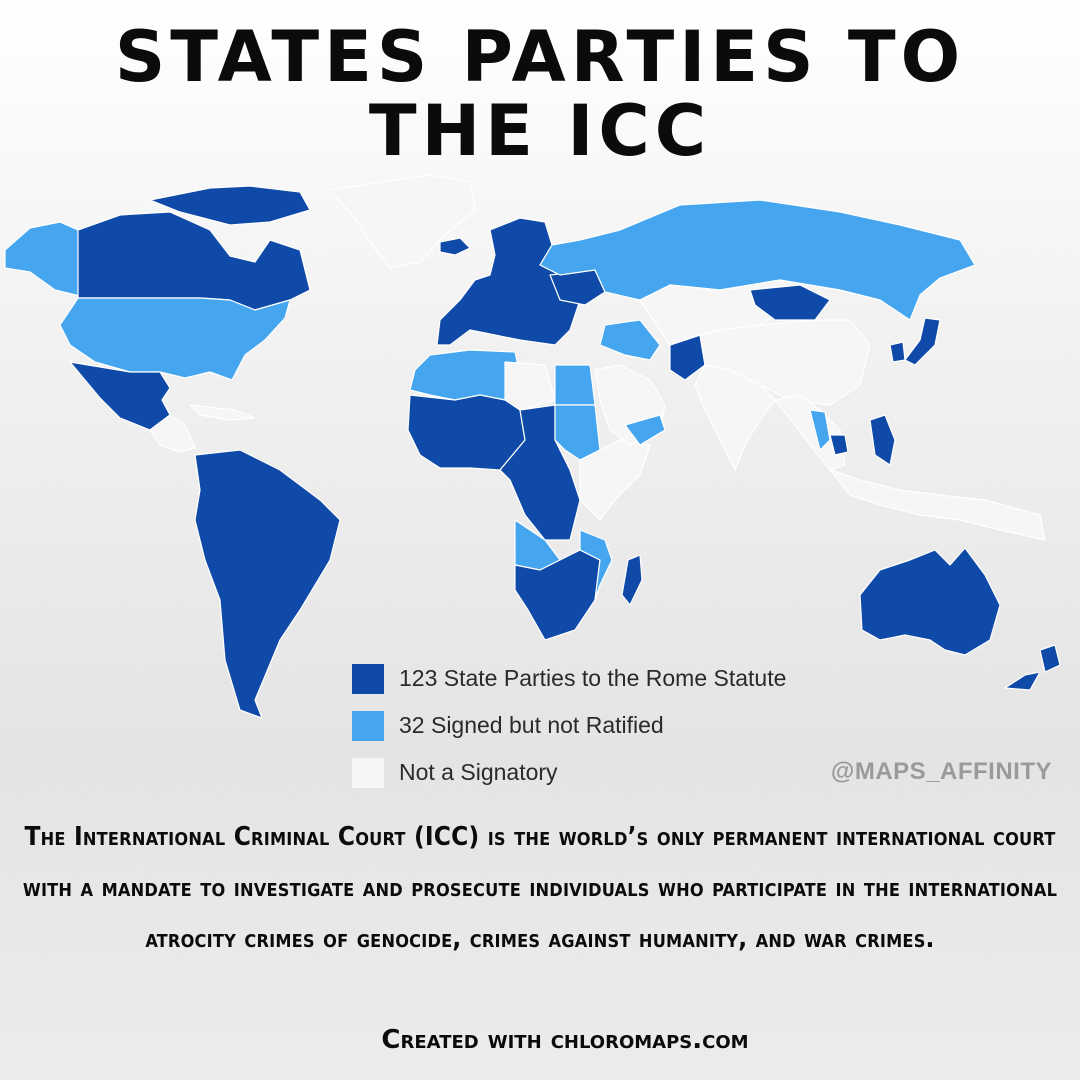  What do you see at coordinates (466, 432) in the screenshot?
I see `region-west-africa` at bounding box center [466, 432].